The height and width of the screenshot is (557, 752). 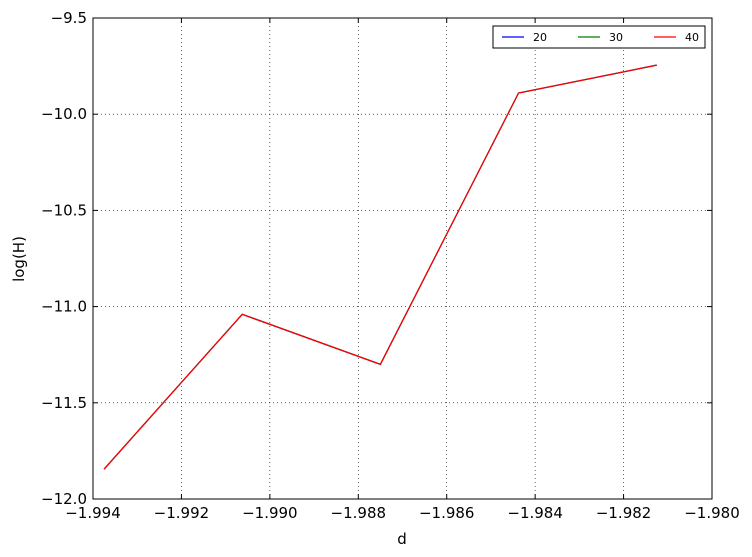 What do you see at coordinates (540, 37) in the screenshot?
I see `legend-label-20: 20` at bounding box center [540, 37].